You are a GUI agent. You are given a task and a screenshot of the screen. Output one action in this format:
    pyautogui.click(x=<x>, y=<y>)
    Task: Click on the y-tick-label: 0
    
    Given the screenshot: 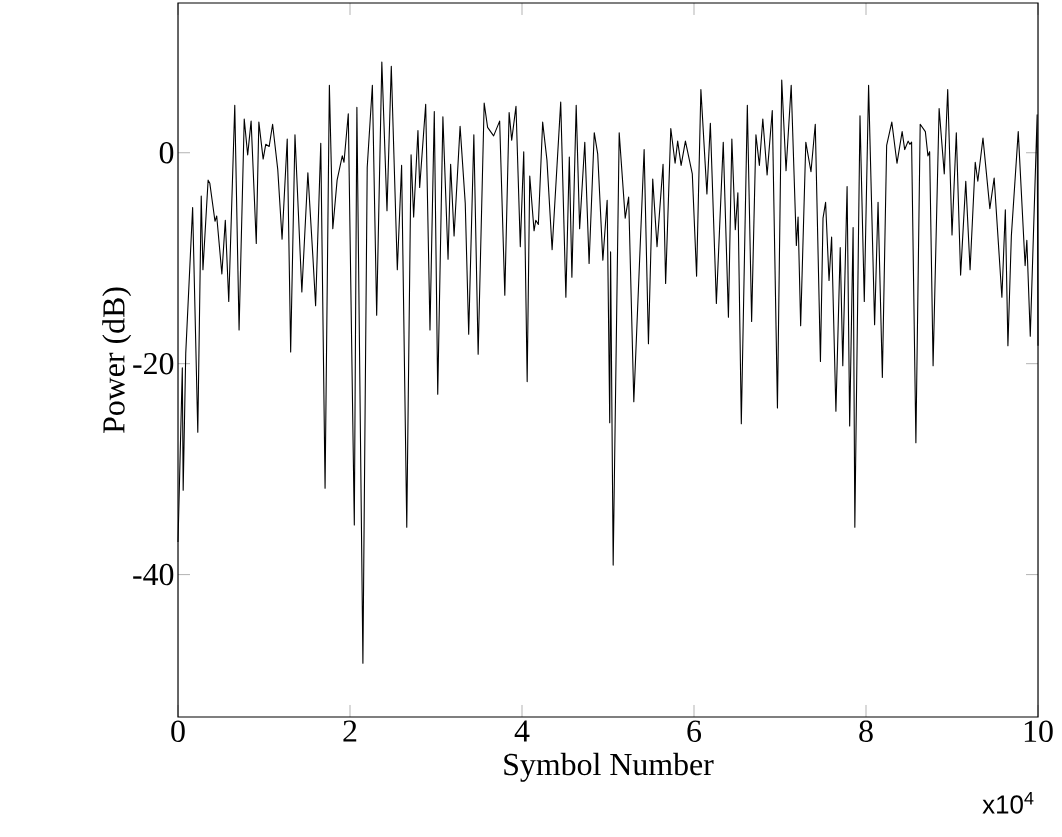 What is the action you would take?
    pyautogui.click(x=166, y=152)
    